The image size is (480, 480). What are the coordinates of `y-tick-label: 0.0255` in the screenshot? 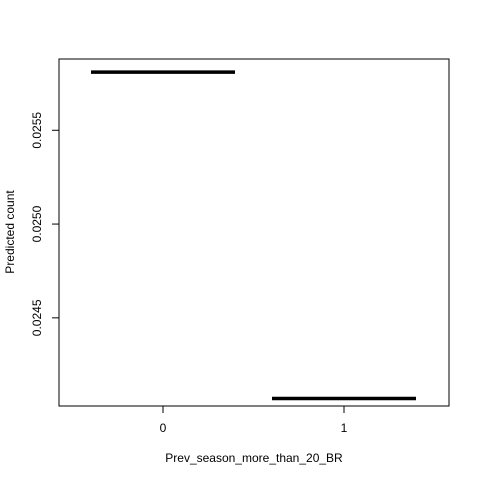 It's located at (37, 130).